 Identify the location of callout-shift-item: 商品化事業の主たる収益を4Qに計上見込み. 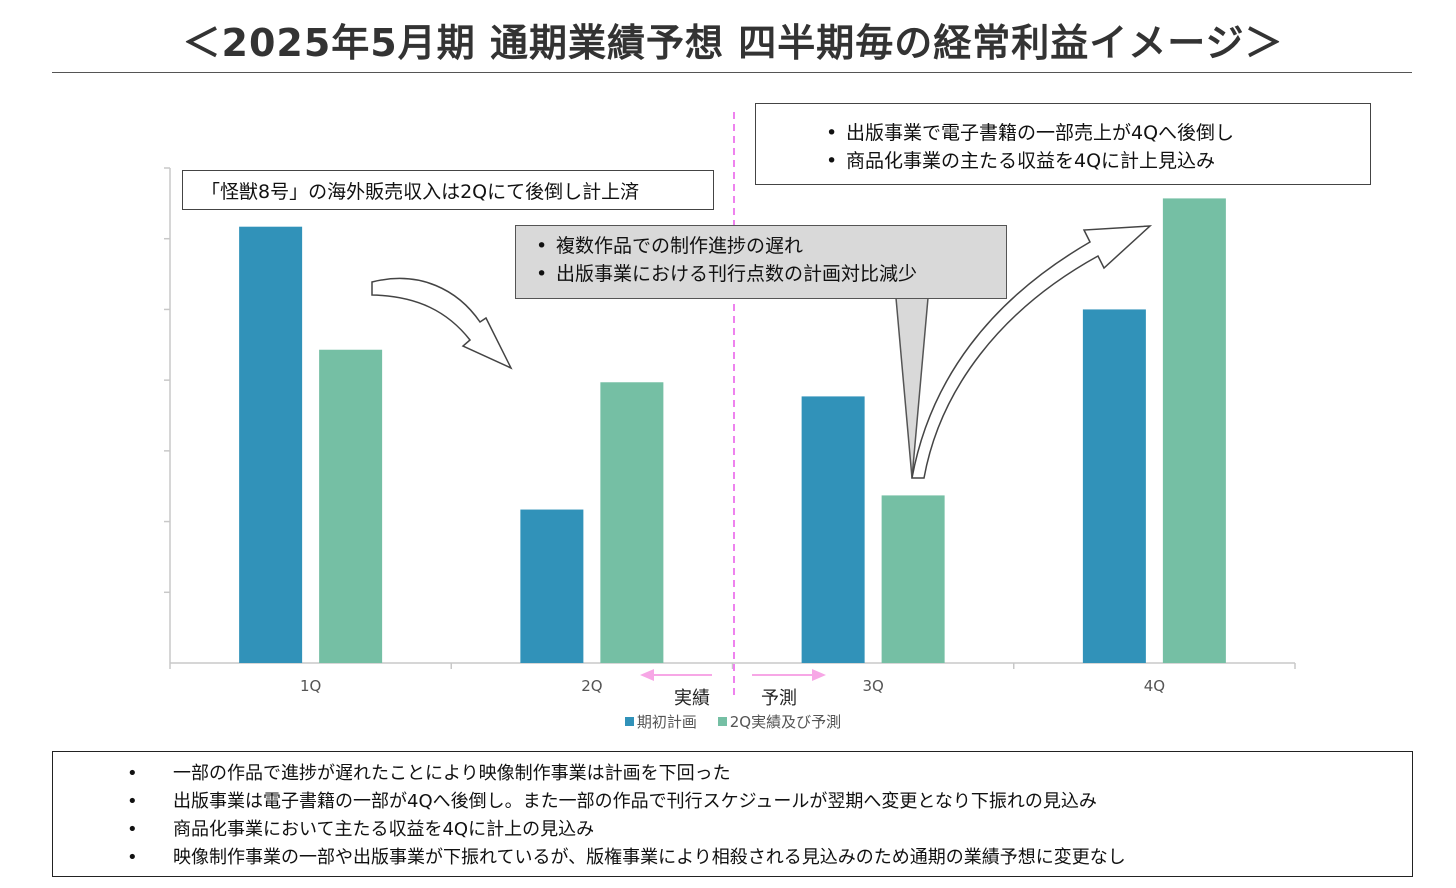
(1094, 161).